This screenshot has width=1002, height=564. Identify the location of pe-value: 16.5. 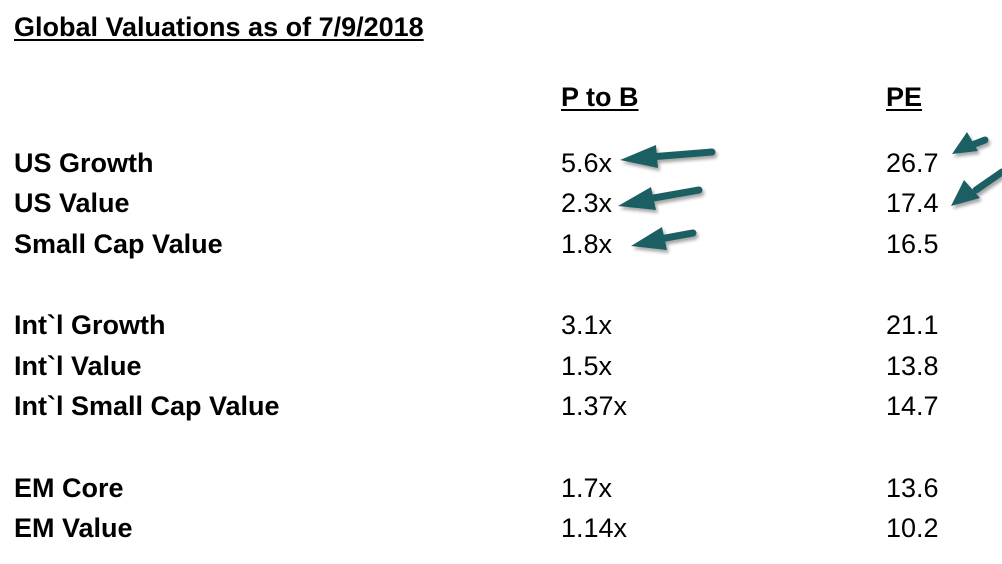
(912, 244).